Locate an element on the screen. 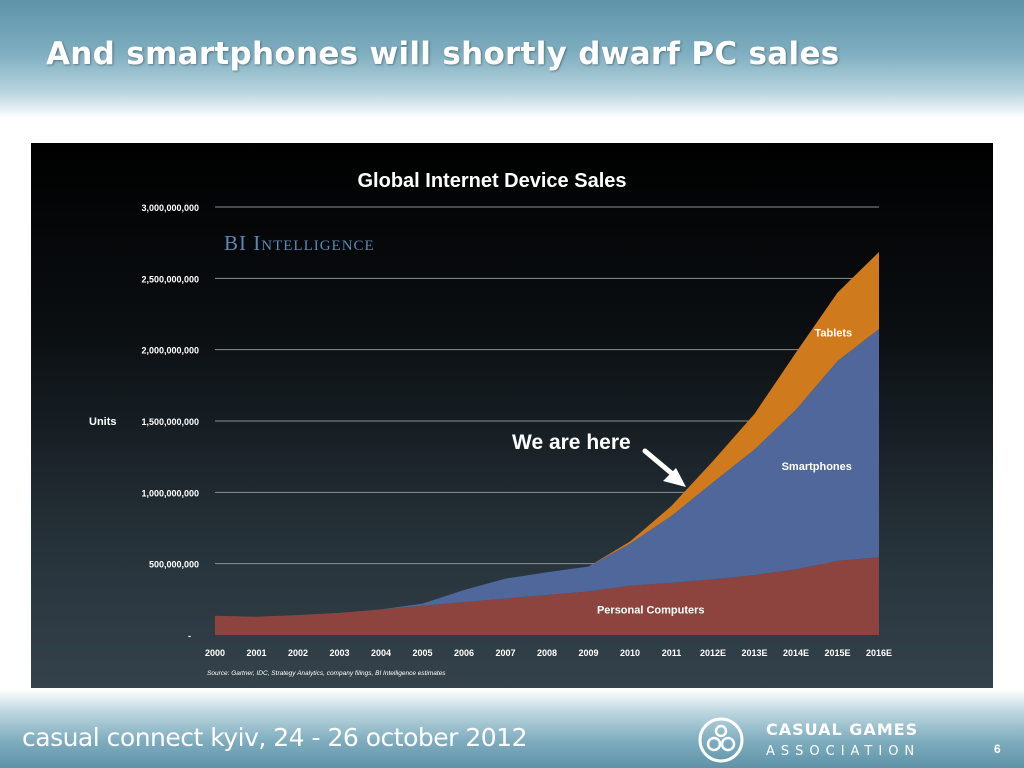 The height and width of the screenshot is (768, 1024). y-tick-label: 500,000,000 is located at coordinates (174, 565).